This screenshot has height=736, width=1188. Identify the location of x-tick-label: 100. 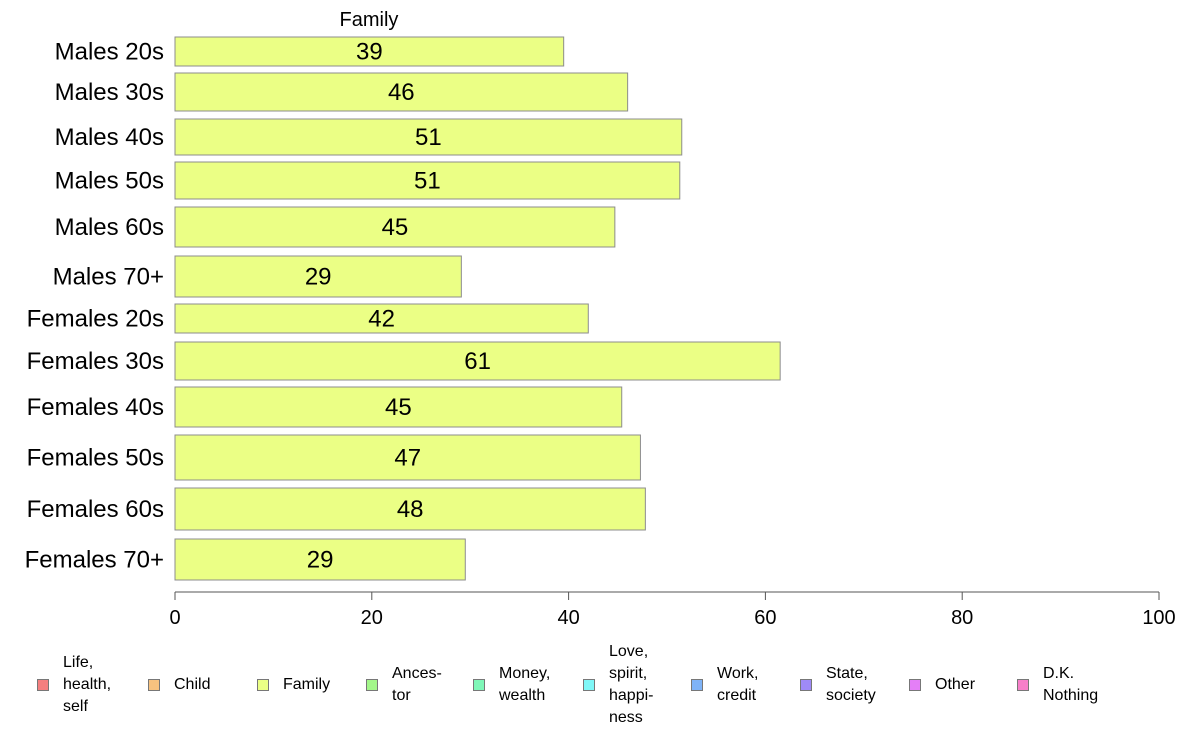
(1158, 618).